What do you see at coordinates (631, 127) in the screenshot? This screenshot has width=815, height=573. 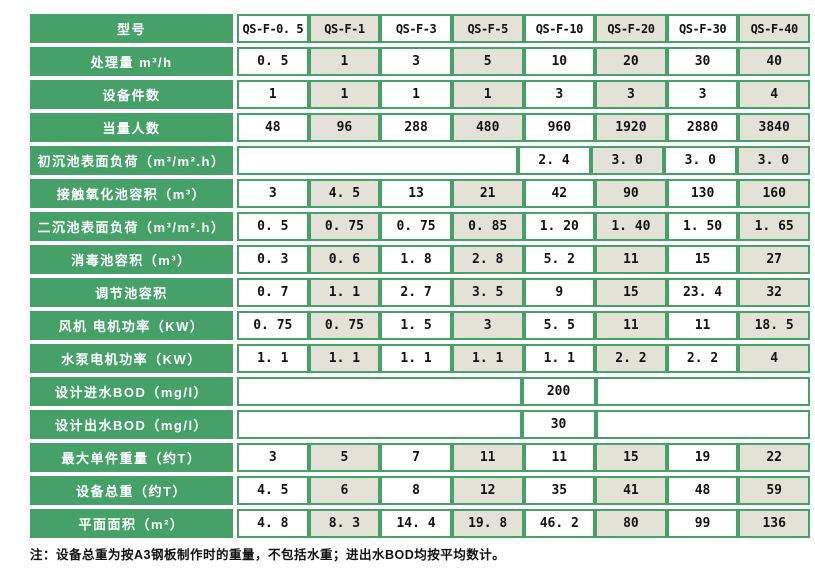 I see `data-cell: 1920` at bounding box center [631, 127].